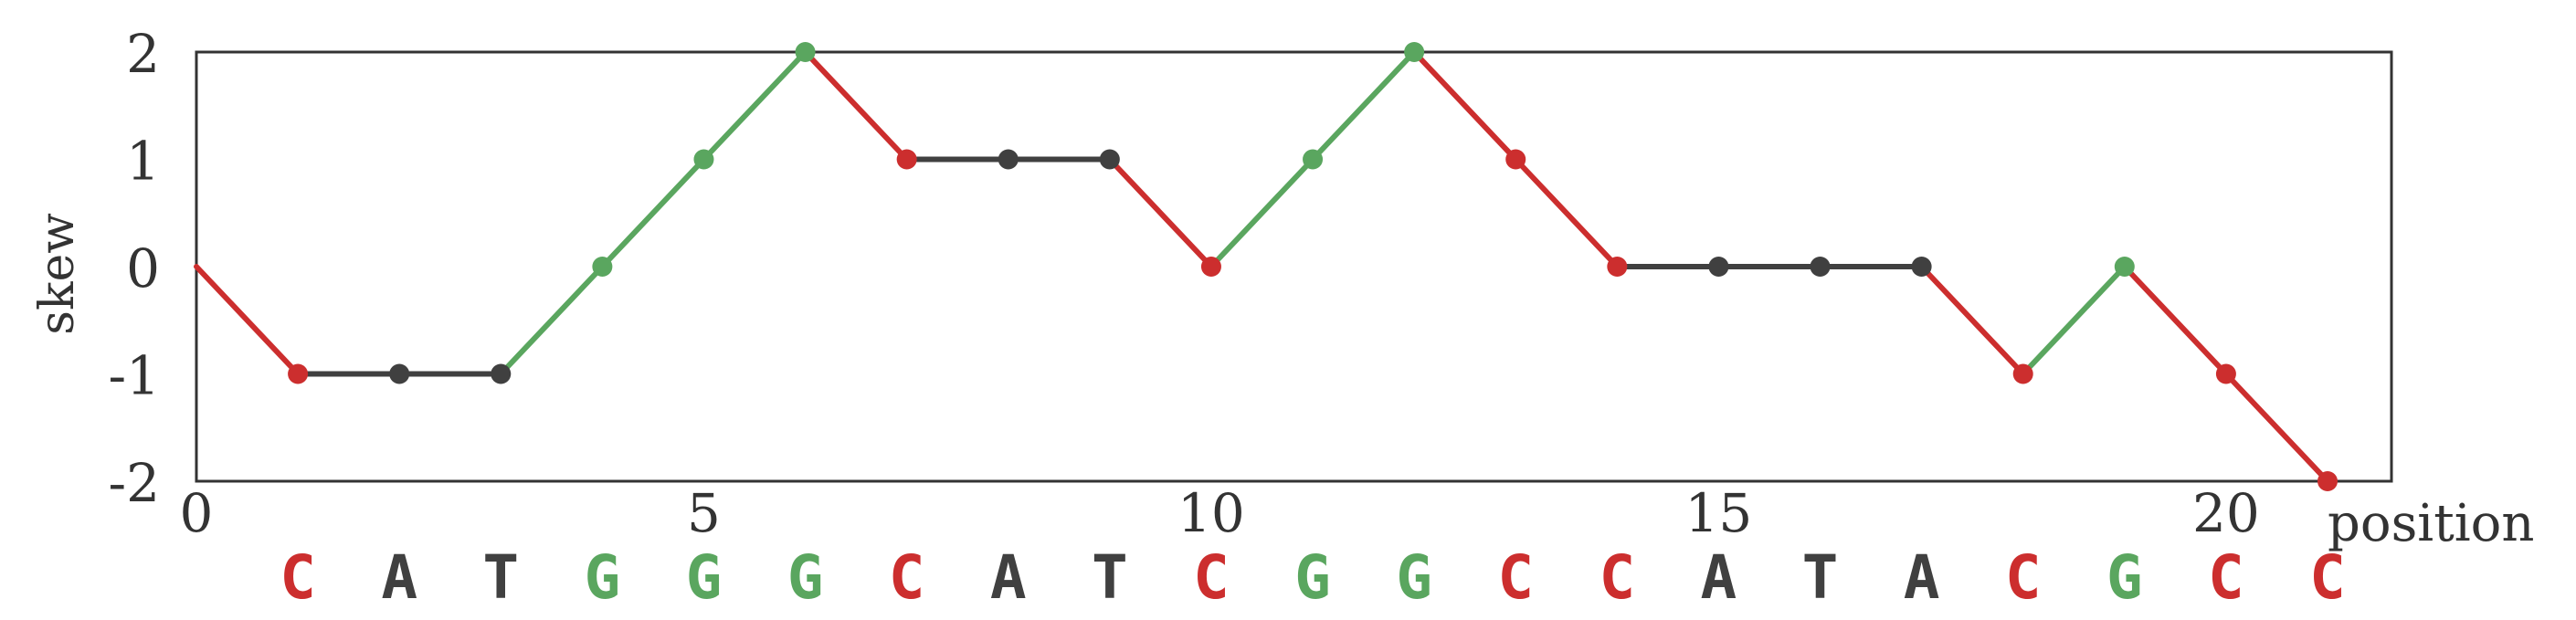 The height and width of the screenshot is (620, 2576). Describe the element at coordinates (1211, 513) in the screenshot. I see `x-tick-label: 10` at that location.